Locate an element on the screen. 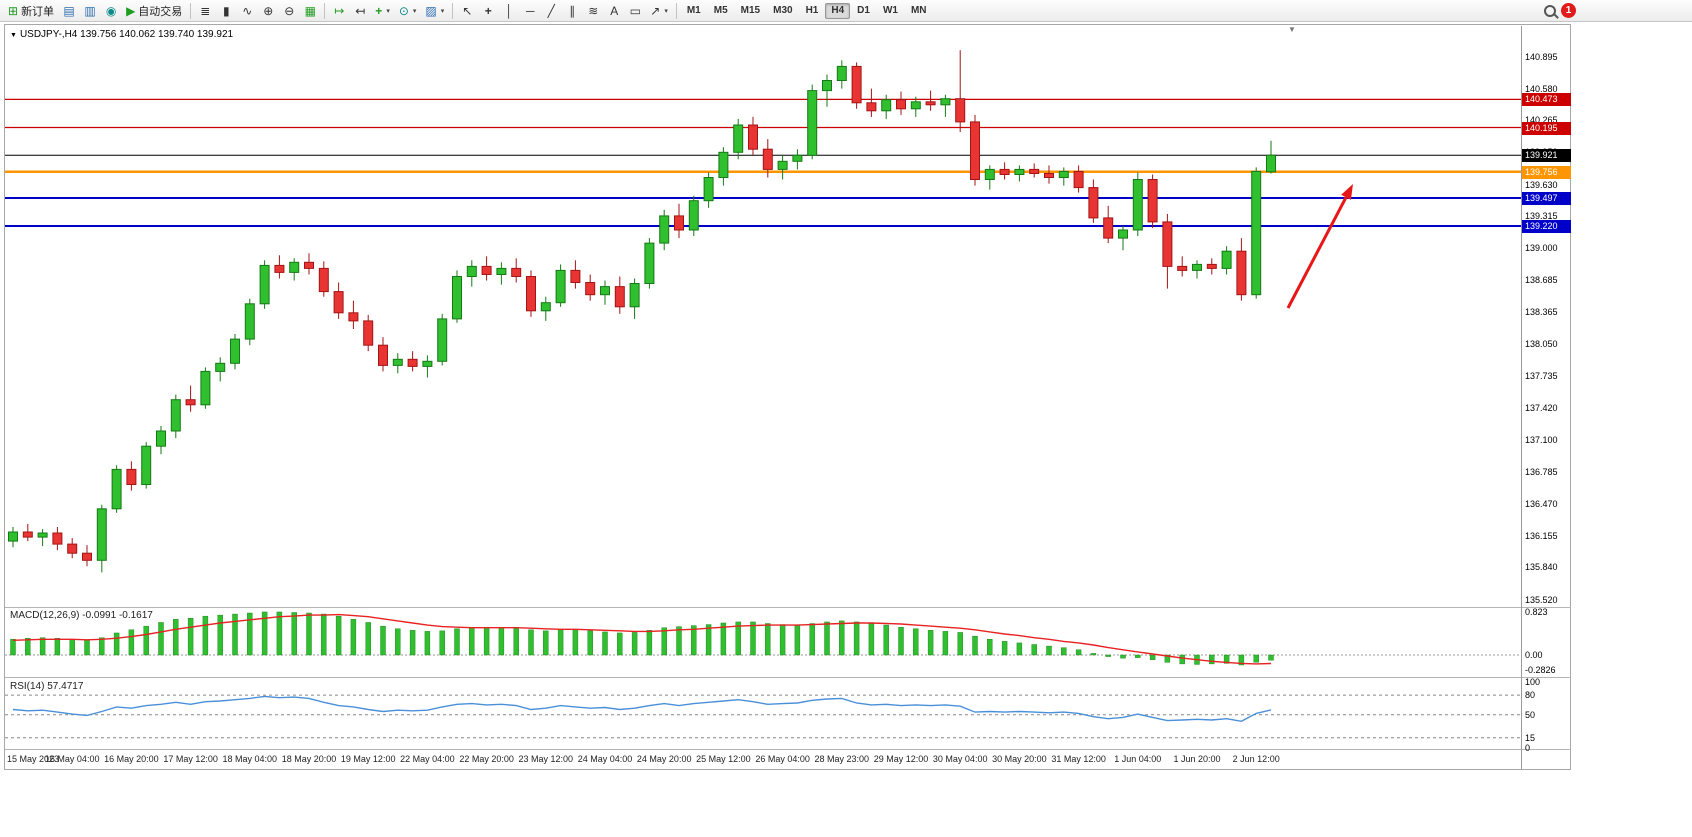 This screenshot has width=1692, height=837. tile-windows-button: ▦ is located at coordinates (310, 11).